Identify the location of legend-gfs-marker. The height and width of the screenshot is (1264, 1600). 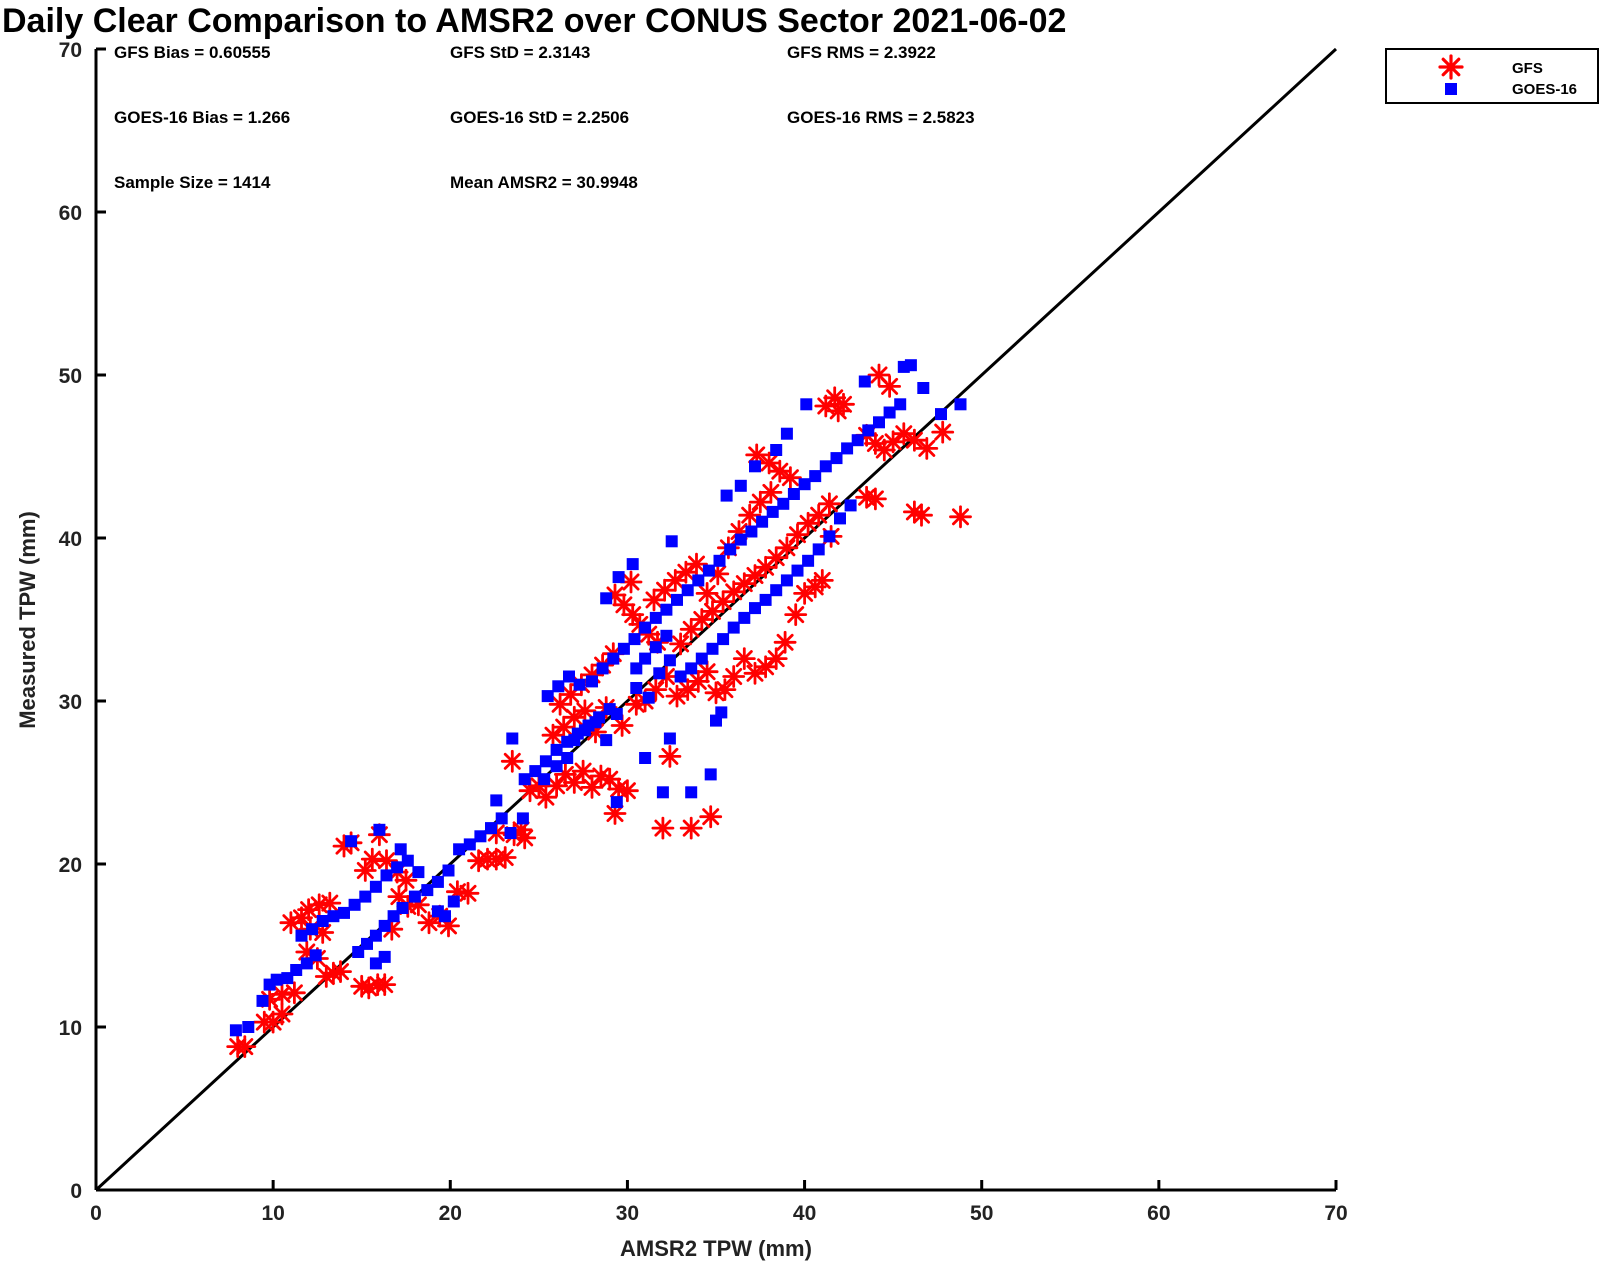
(1451, 67).